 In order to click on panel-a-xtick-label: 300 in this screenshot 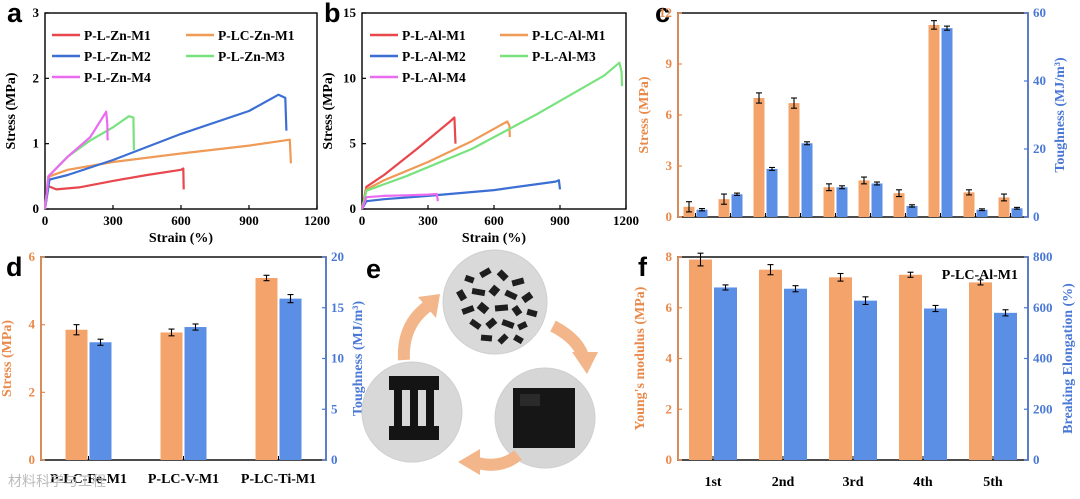, I will do `click(113, 220)`.